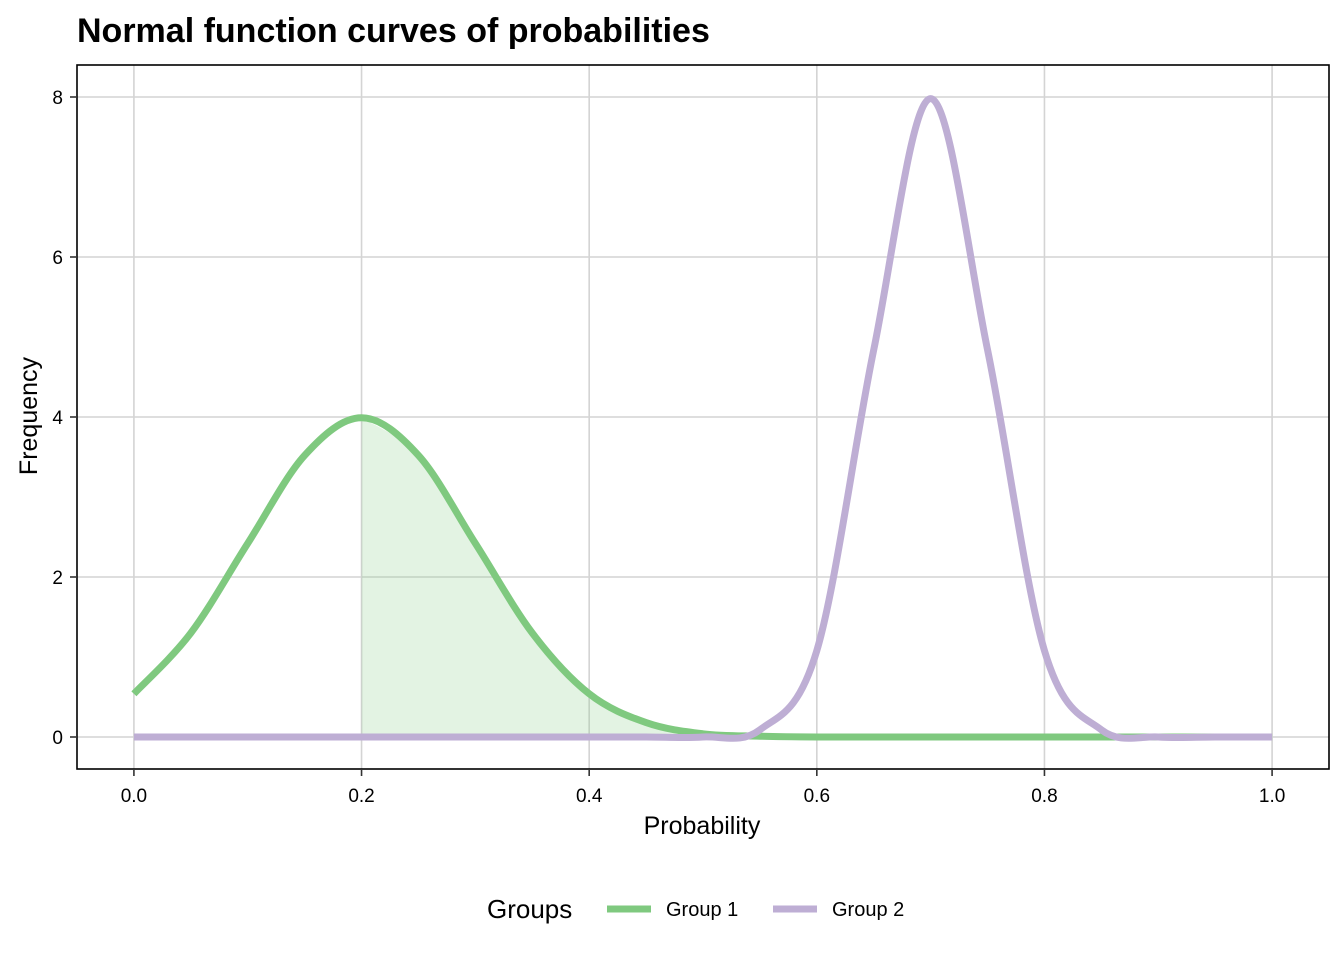  What do you see at coordinates (134, 796) in the screenshot?
I see `x-tick-label: 0.0` at bounding box center [134, 796].